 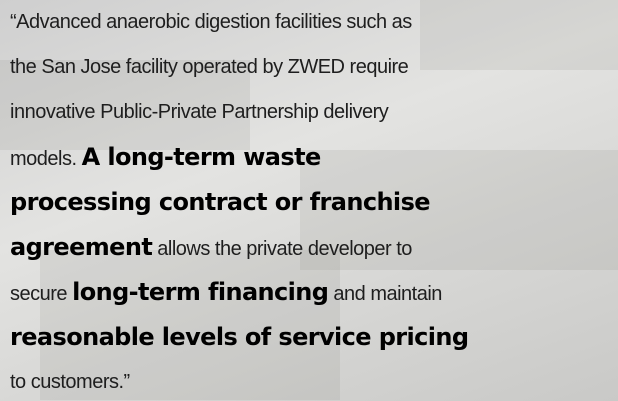 What do you see at coordinates (70, 382) in the screenshot?
I see `text: to customers.”` at bounding box center [70, 382].